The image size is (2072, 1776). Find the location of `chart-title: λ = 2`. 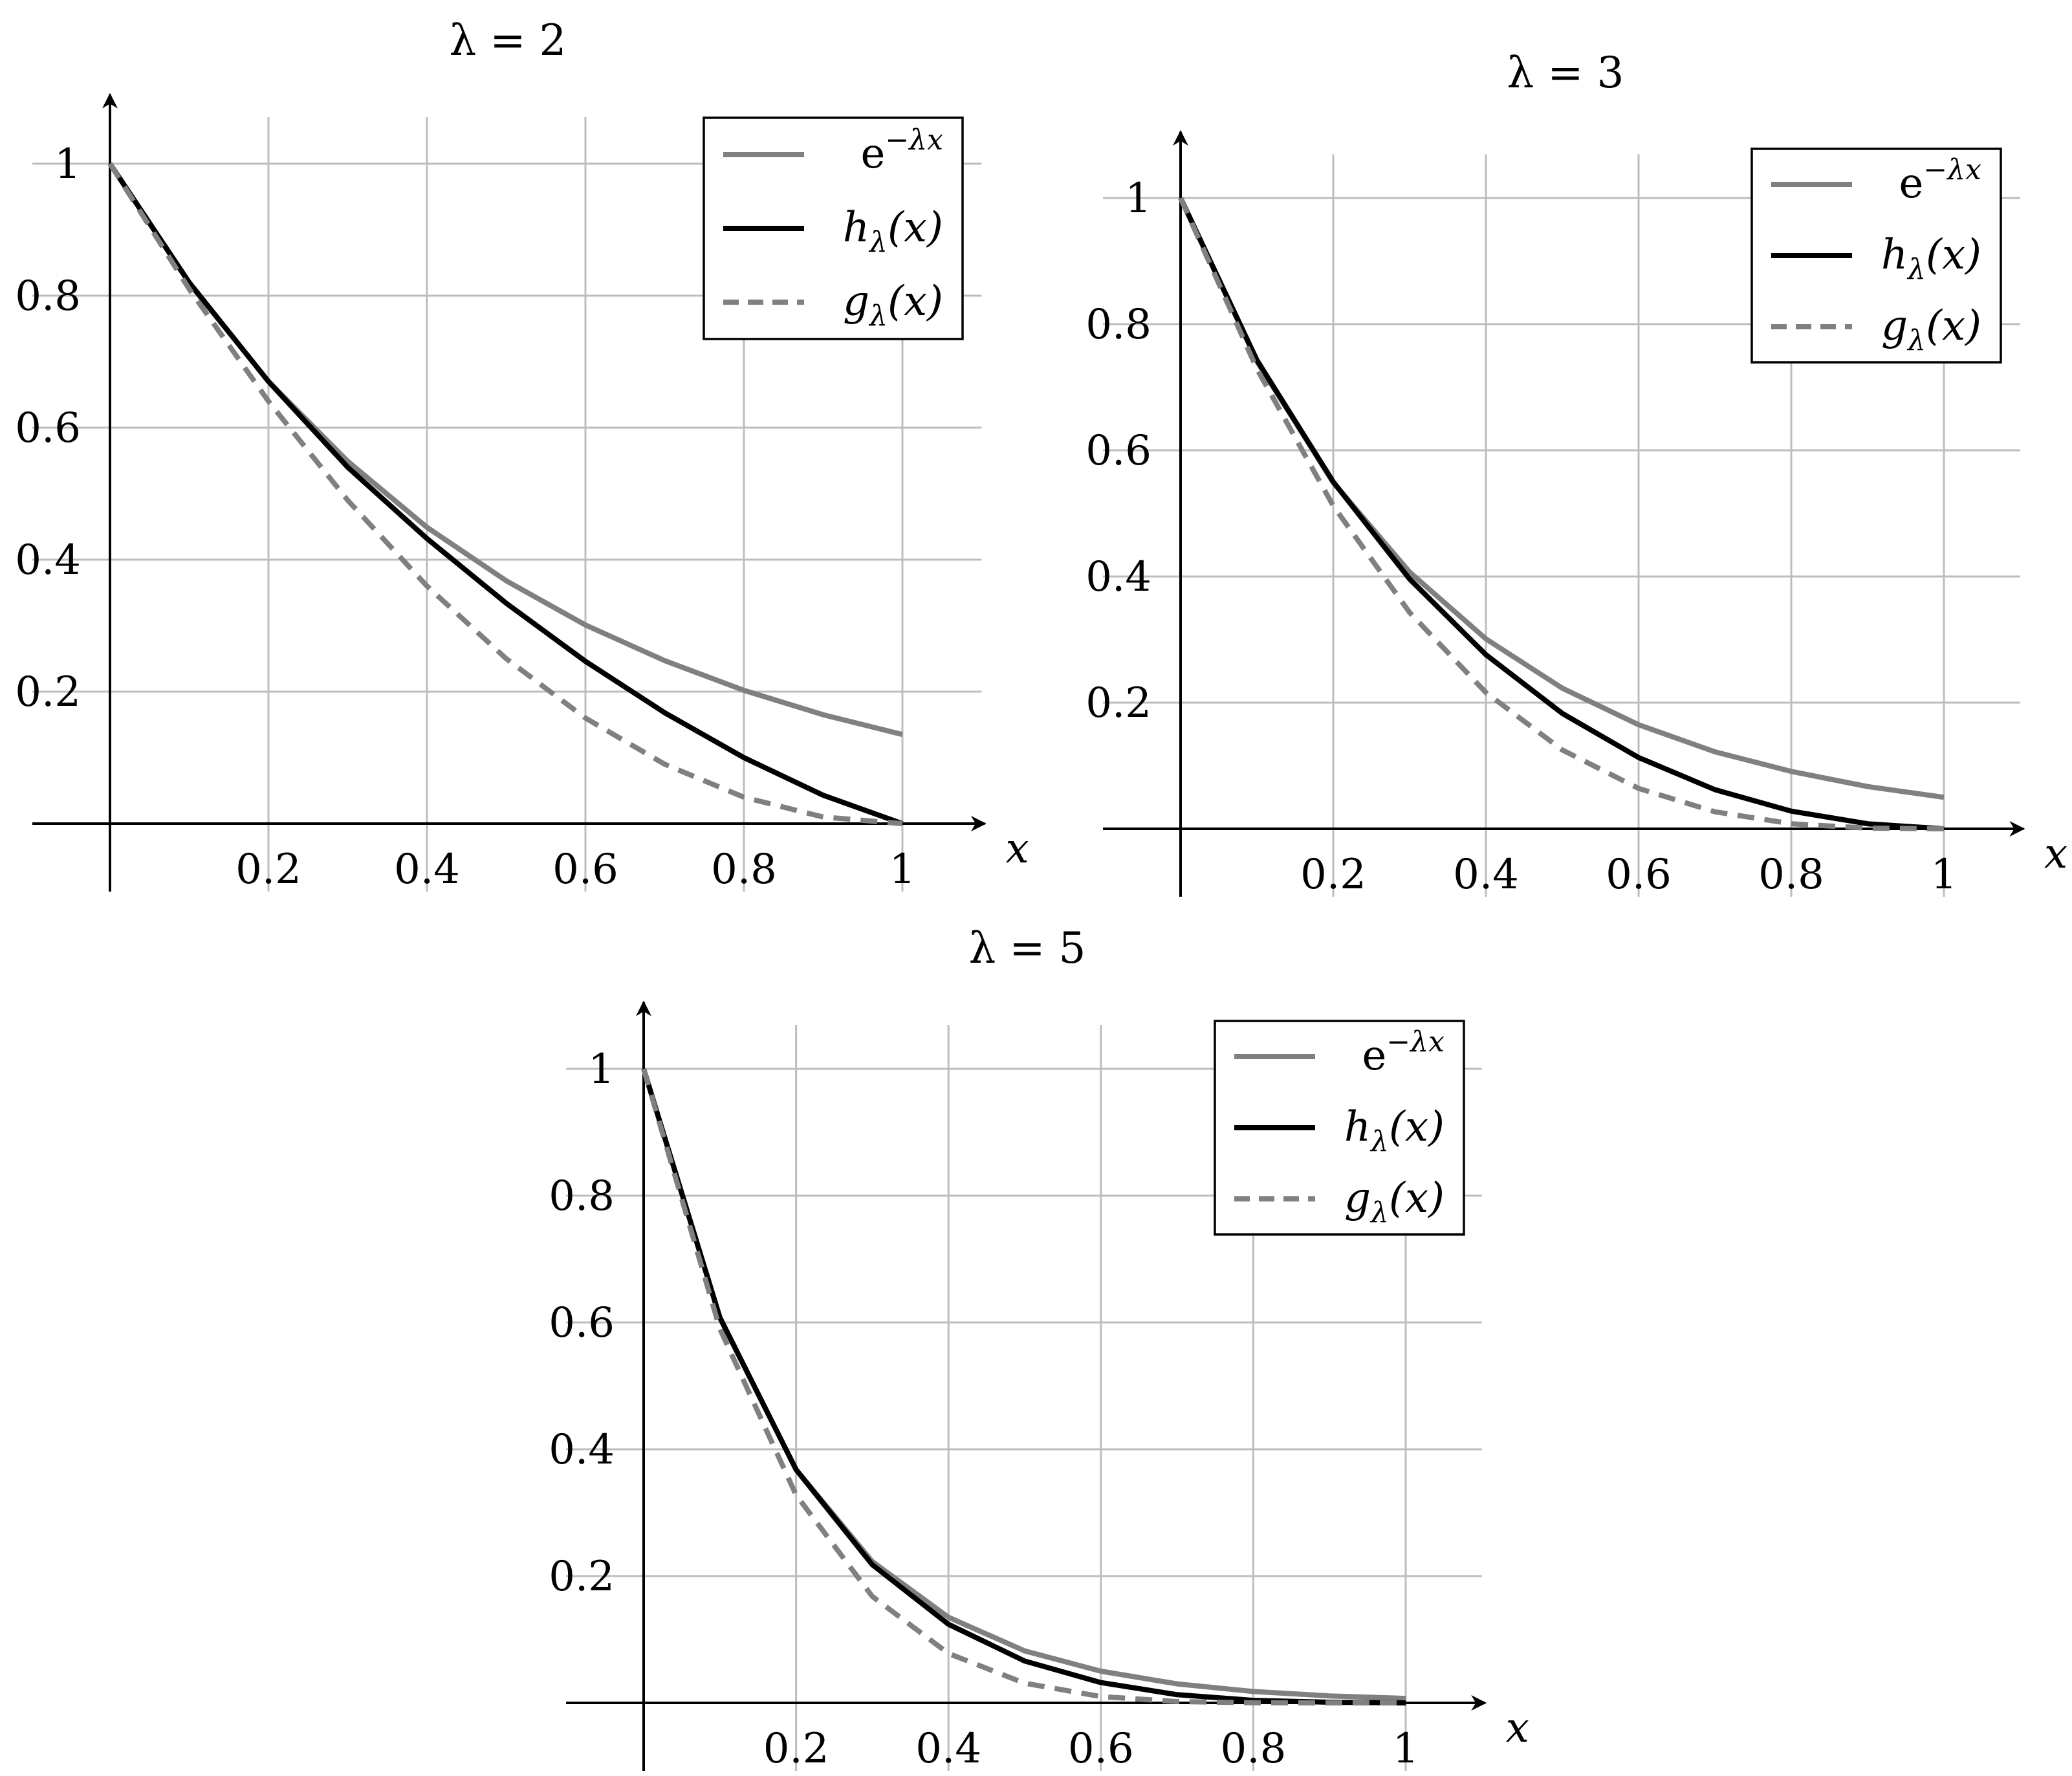

chart-title: λ = 2 is located at coordinates (507, 40).